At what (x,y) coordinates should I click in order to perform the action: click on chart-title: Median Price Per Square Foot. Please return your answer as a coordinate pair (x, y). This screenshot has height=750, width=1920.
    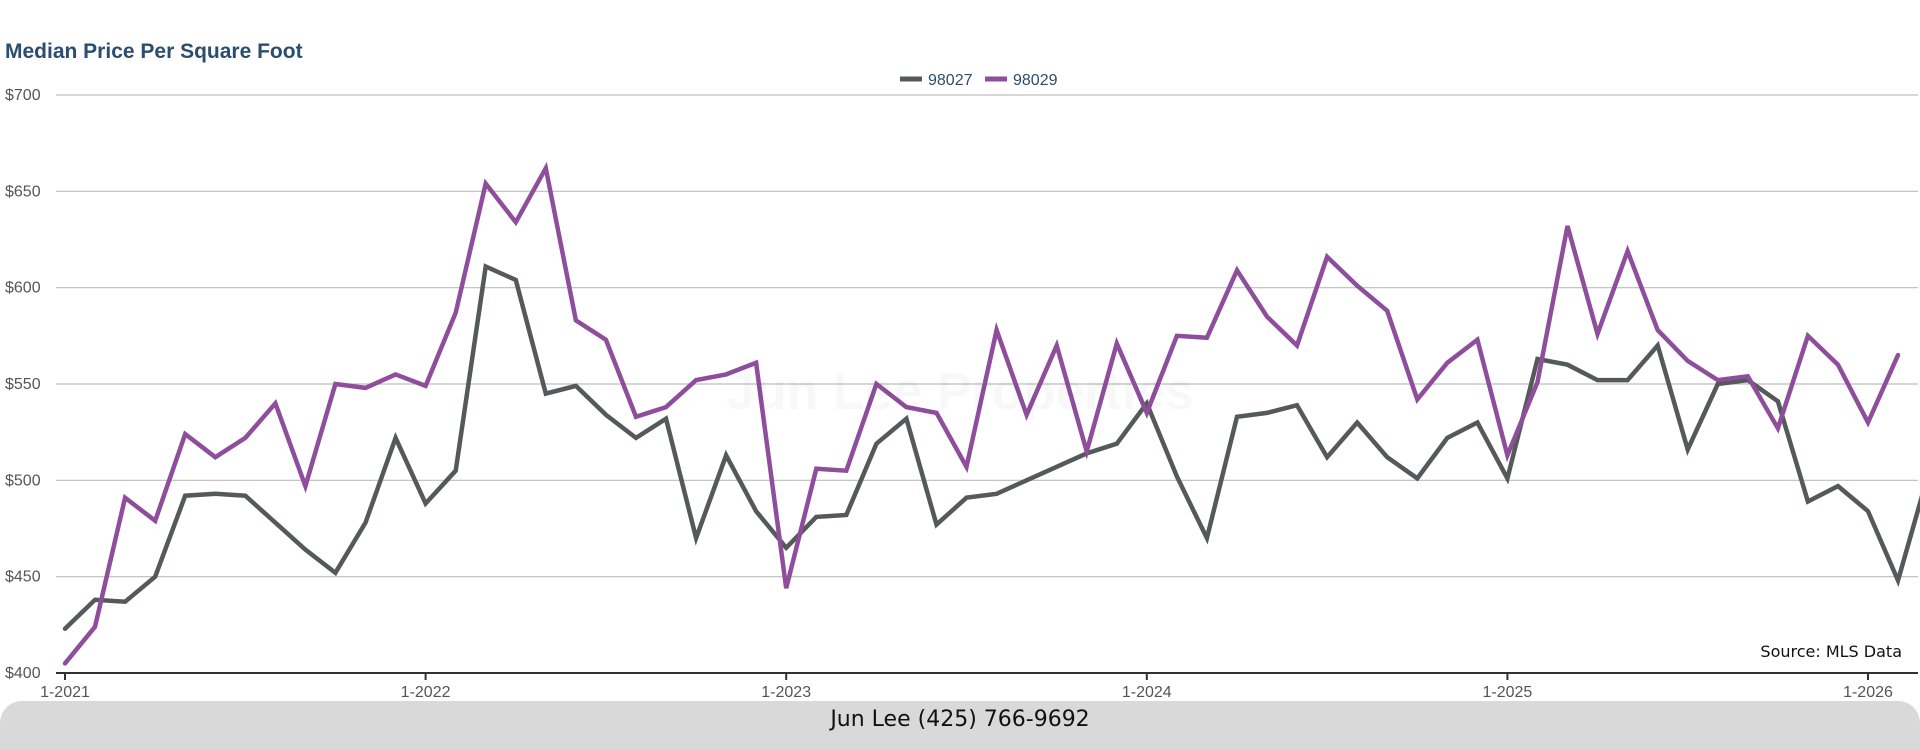
    Looking at the image, I should click on (154, 51).